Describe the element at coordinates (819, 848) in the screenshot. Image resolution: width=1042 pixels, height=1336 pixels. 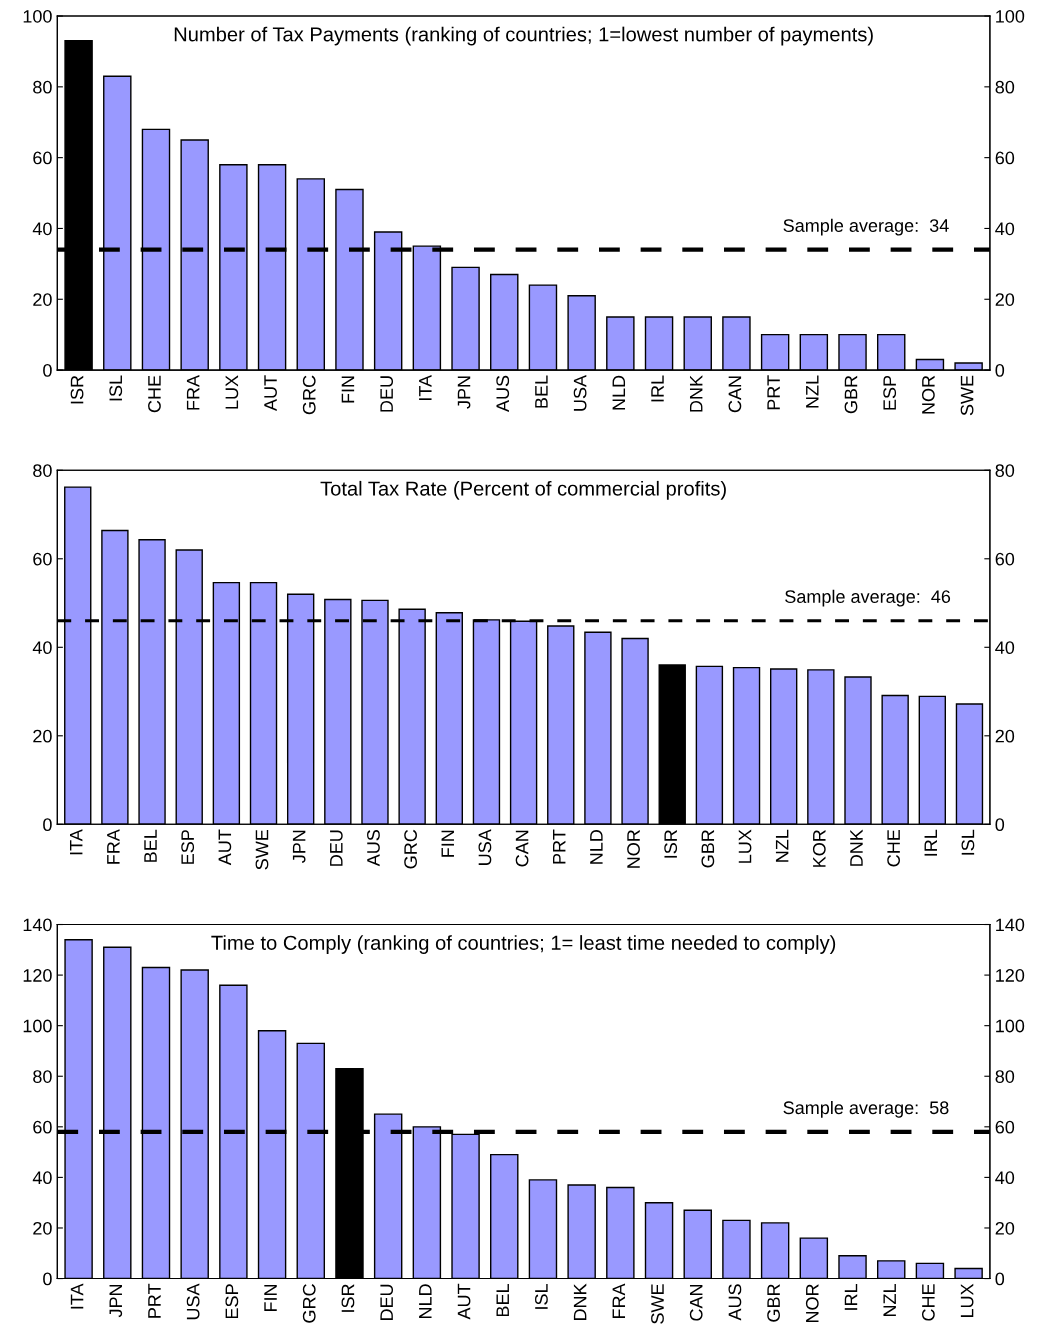
I see `x-tick-label: KOR` at that location.